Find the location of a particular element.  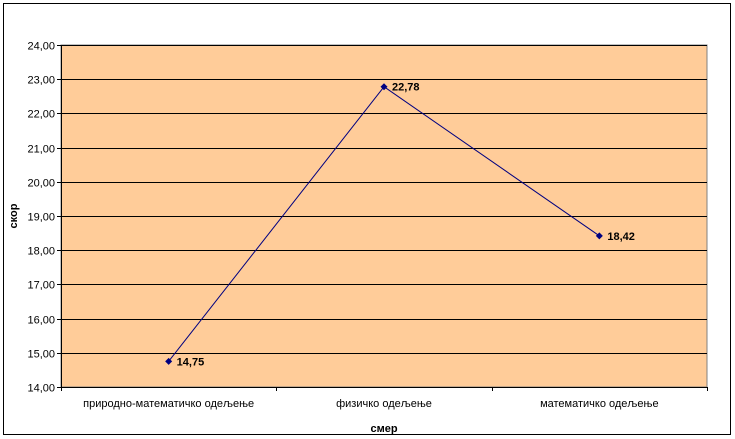

y-tick-label: 17,00 is located at coordinates (41, 286).